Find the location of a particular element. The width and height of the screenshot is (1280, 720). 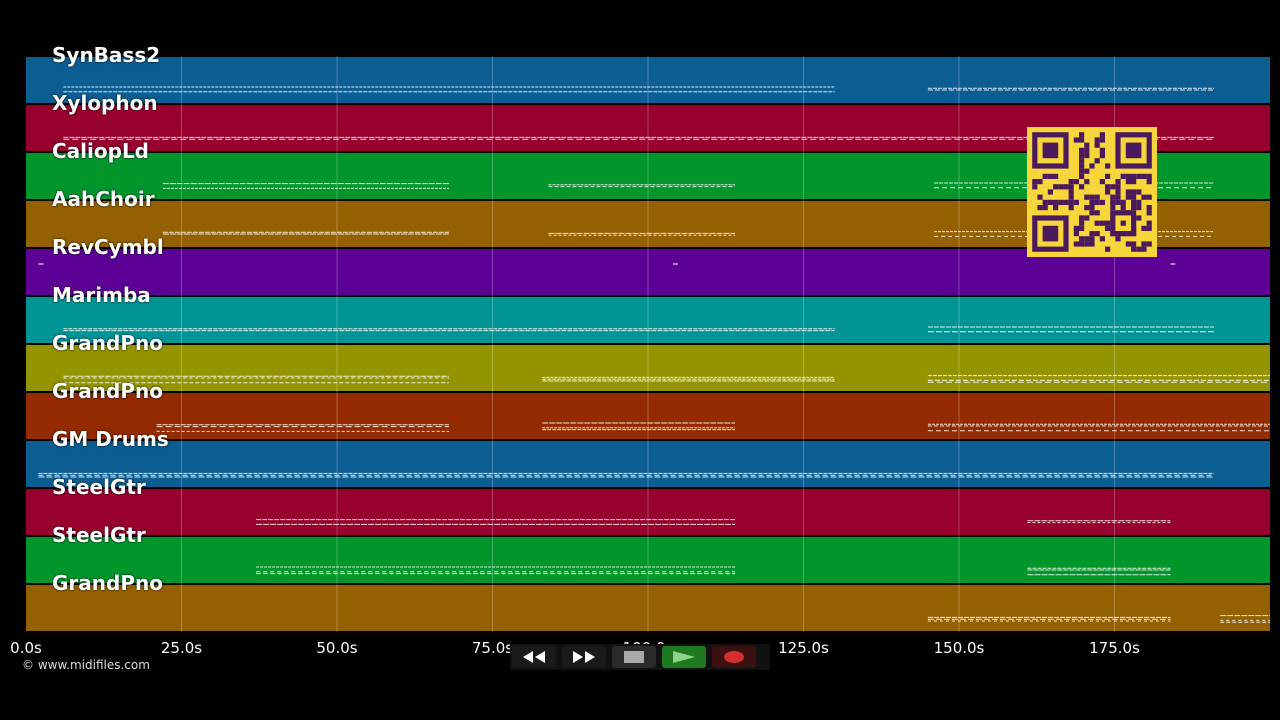

track-label: CaliopLd is located at coordinates (101, 151).